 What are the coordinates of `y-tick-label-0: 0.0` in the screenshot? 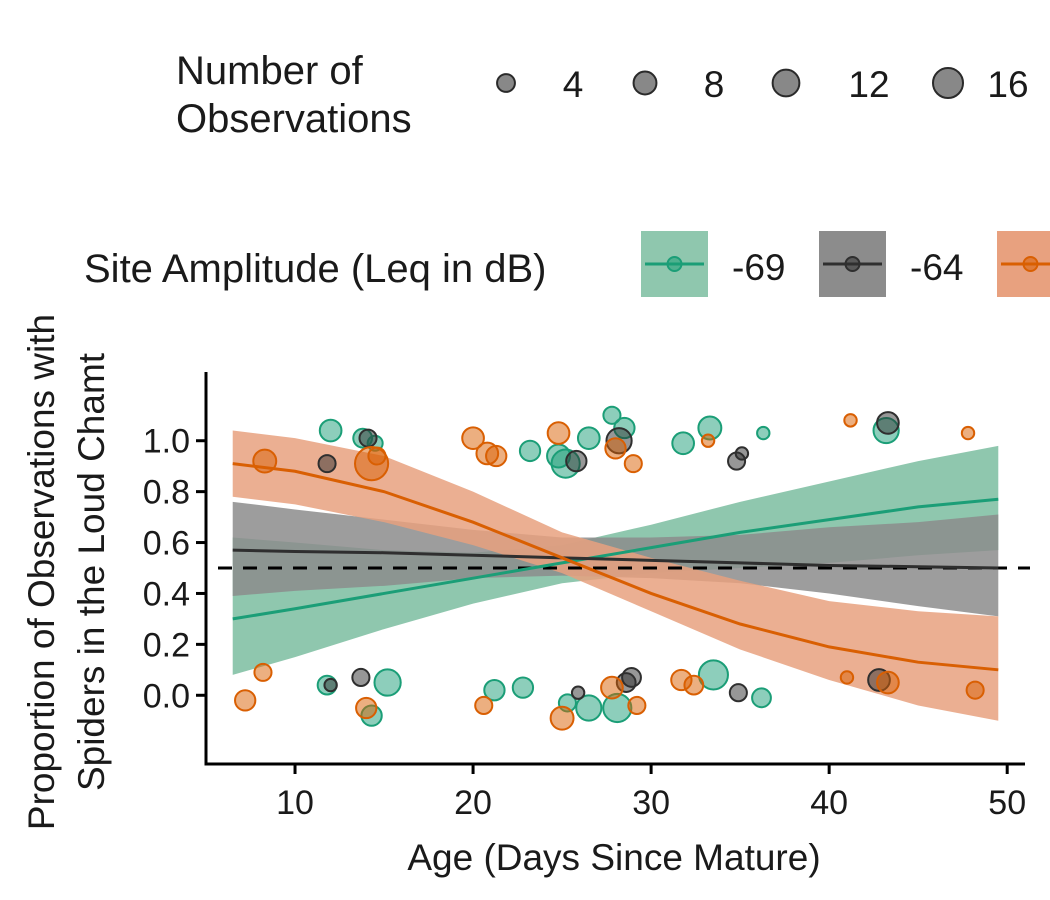 It's located at (166, 696).